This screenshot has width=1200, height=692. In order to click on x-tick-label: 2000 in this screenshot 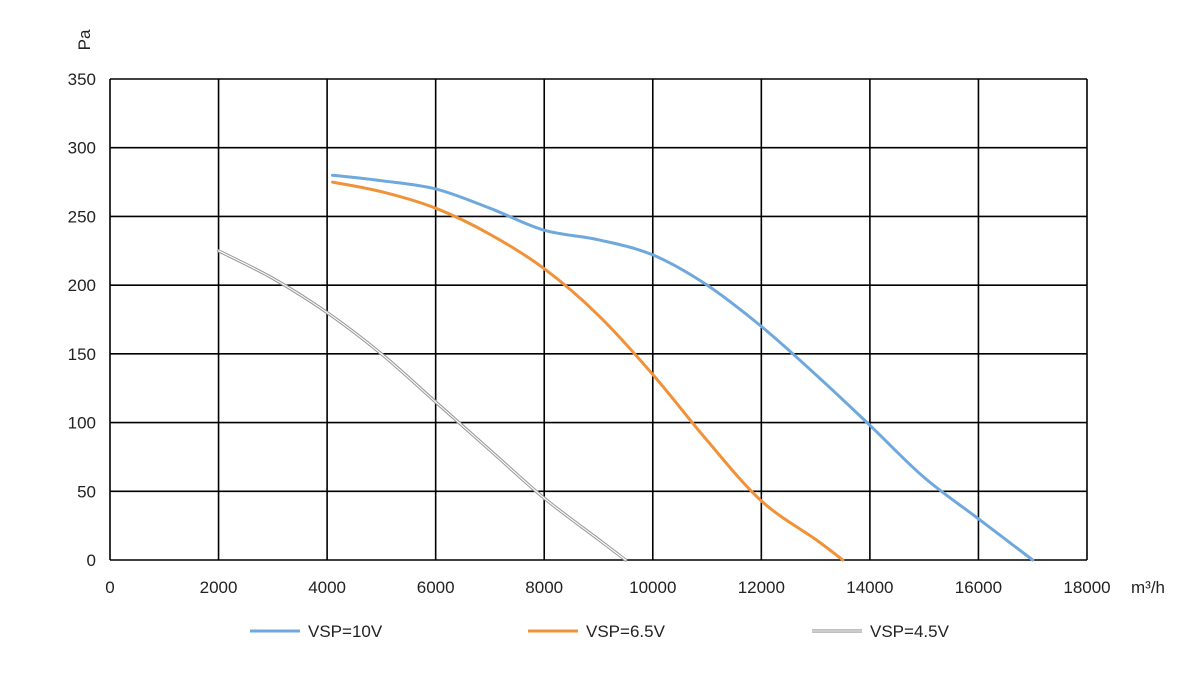, I will do `click(219, 587)`.